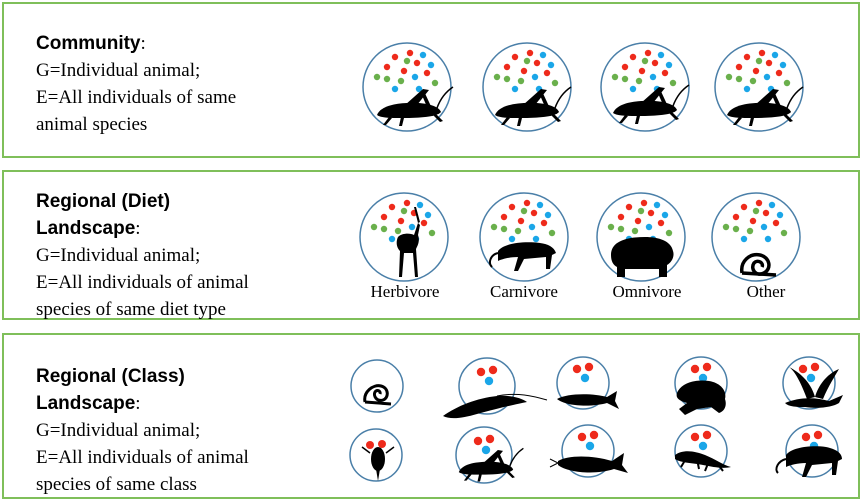  I want to click on lizard-icon, so click(703, 461).